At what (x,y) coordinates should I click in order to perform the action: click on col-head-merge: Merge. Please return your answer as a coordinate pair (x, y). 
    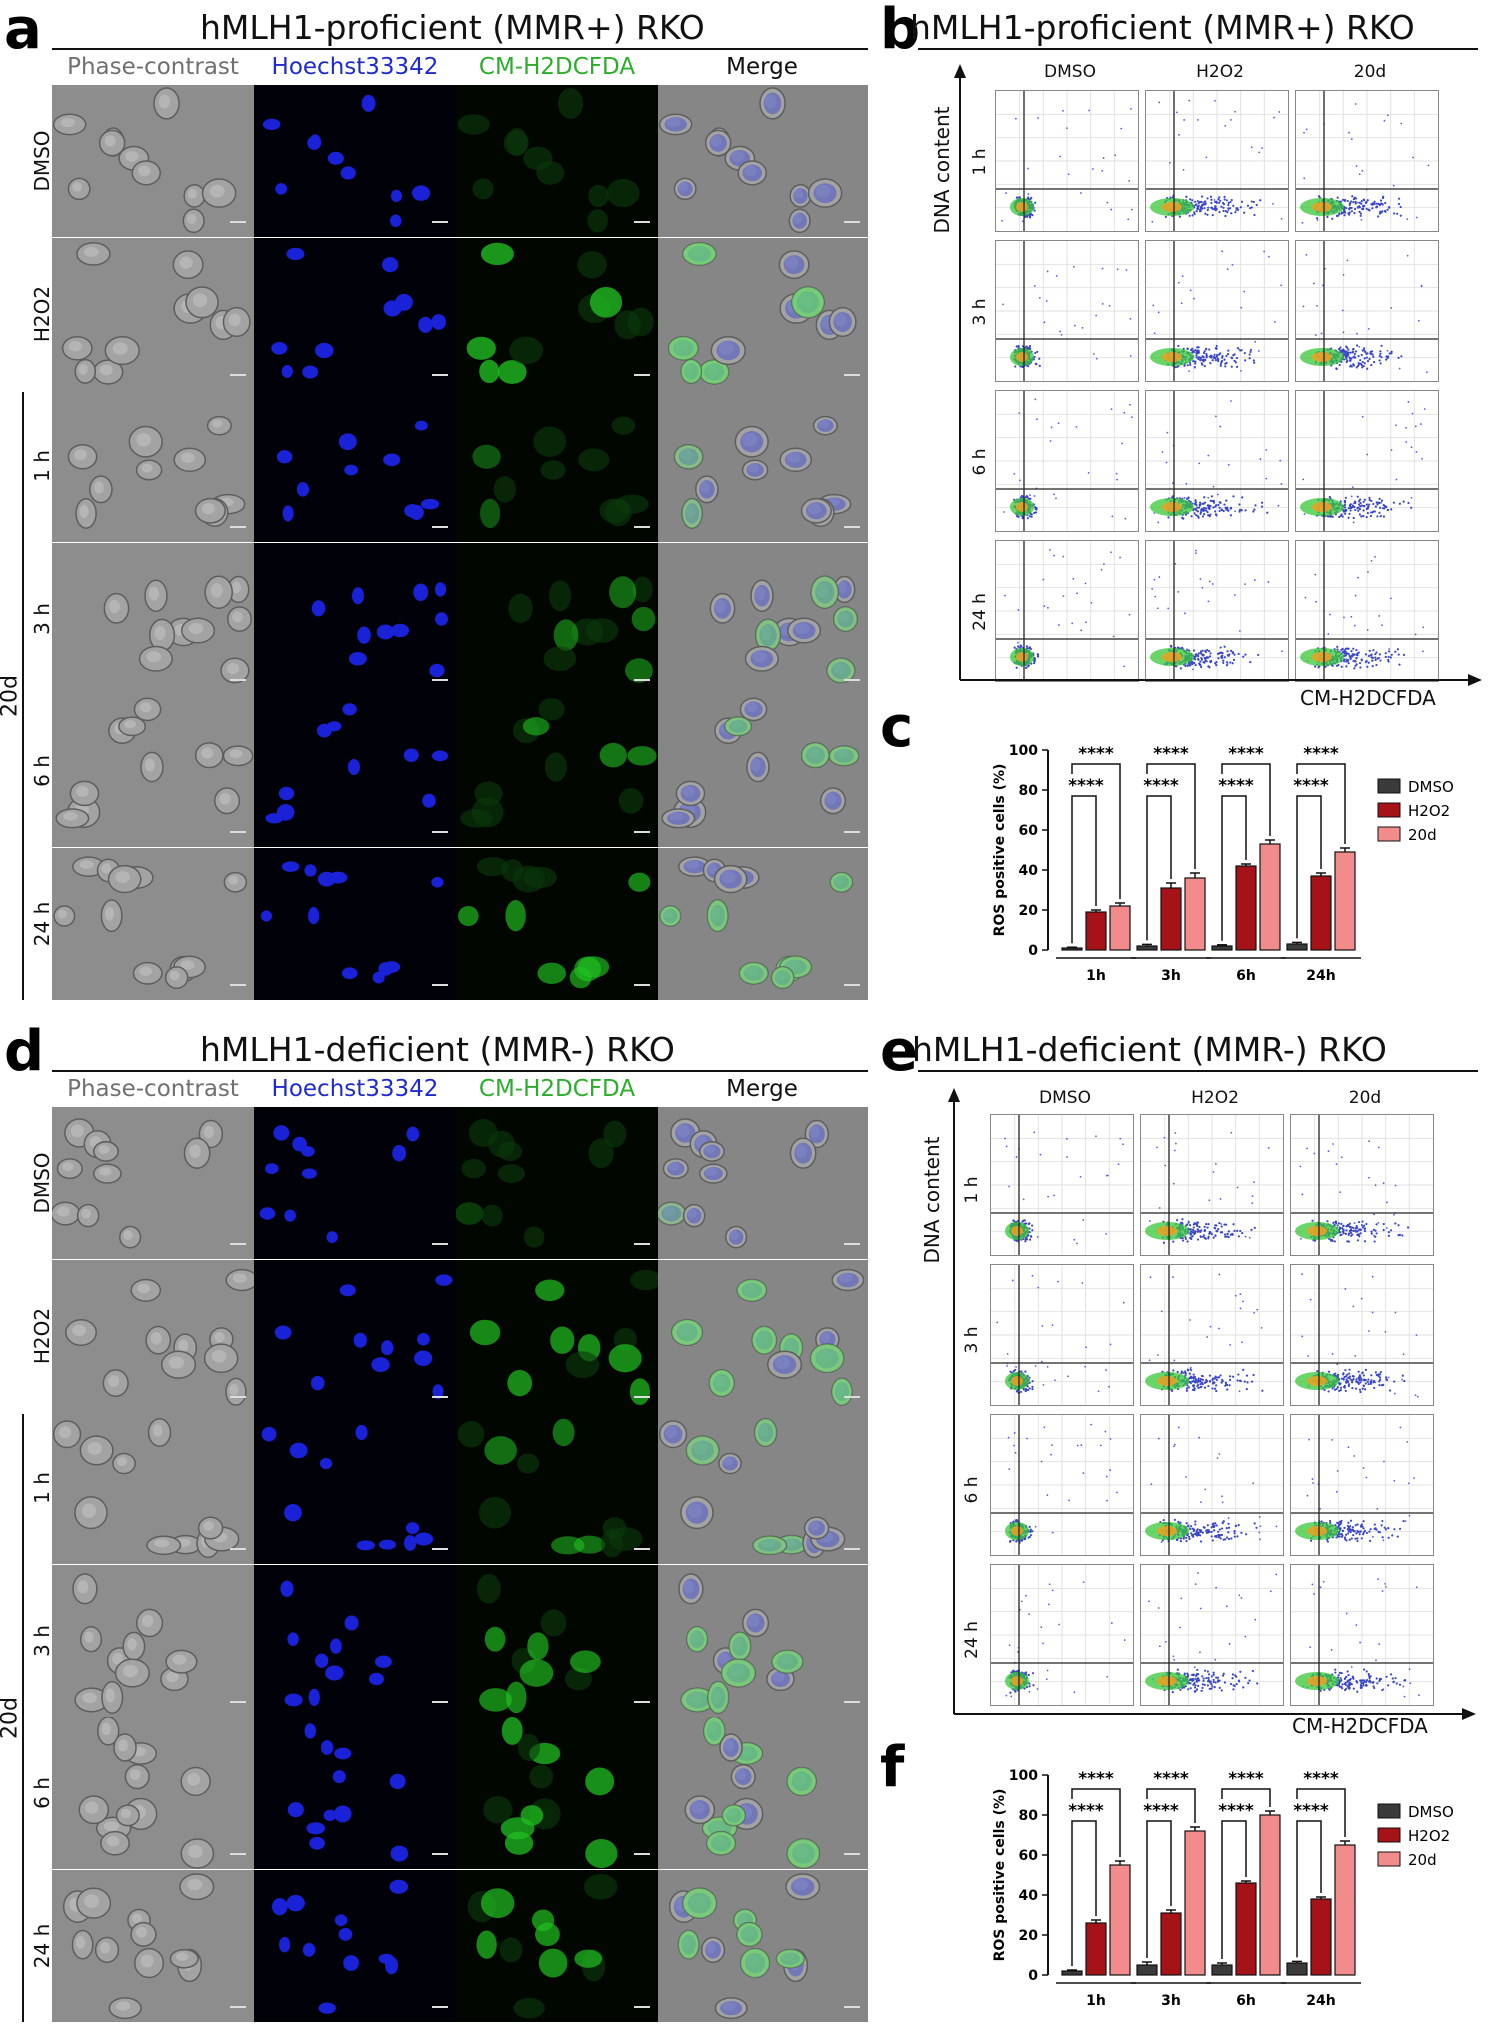
    Looking at the image, I should click on (762, 67).